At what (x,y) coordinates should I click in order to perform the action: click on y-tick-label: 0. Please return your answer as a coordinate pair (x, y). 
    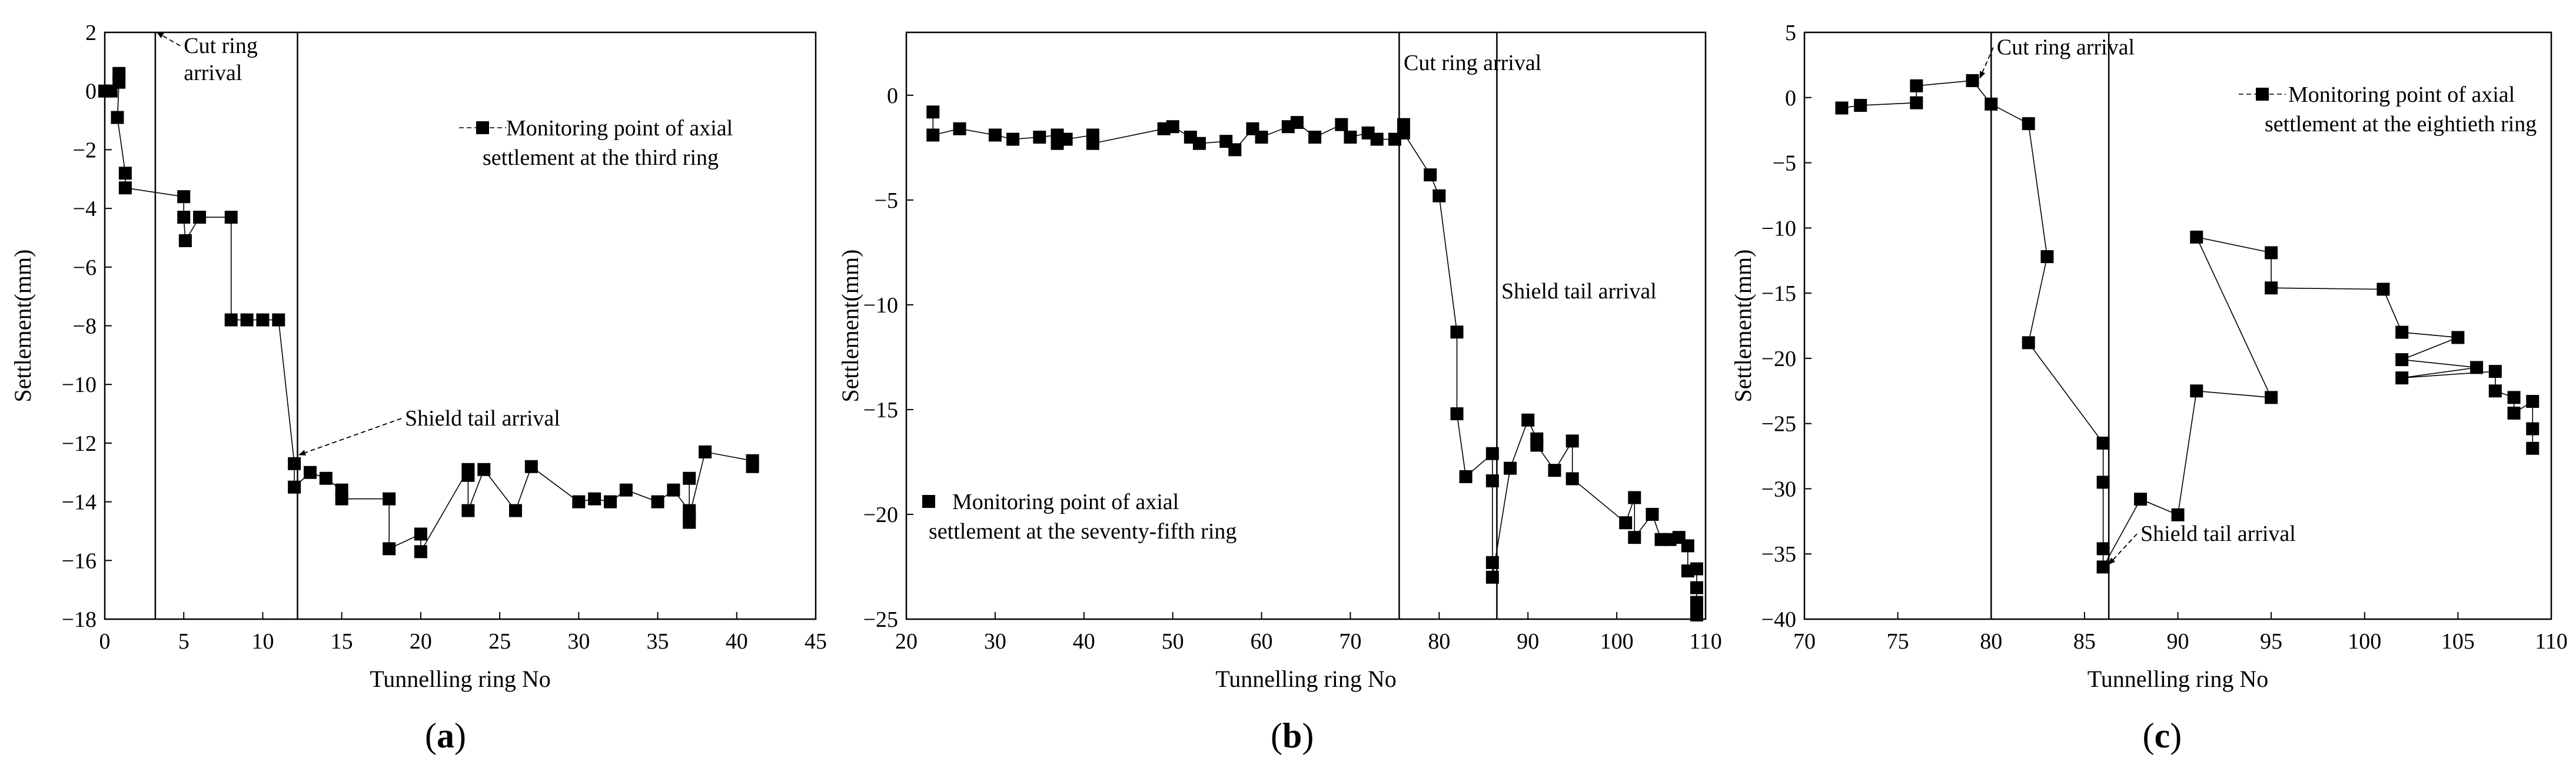
    Looking at the image, I should click on (1790, 98).